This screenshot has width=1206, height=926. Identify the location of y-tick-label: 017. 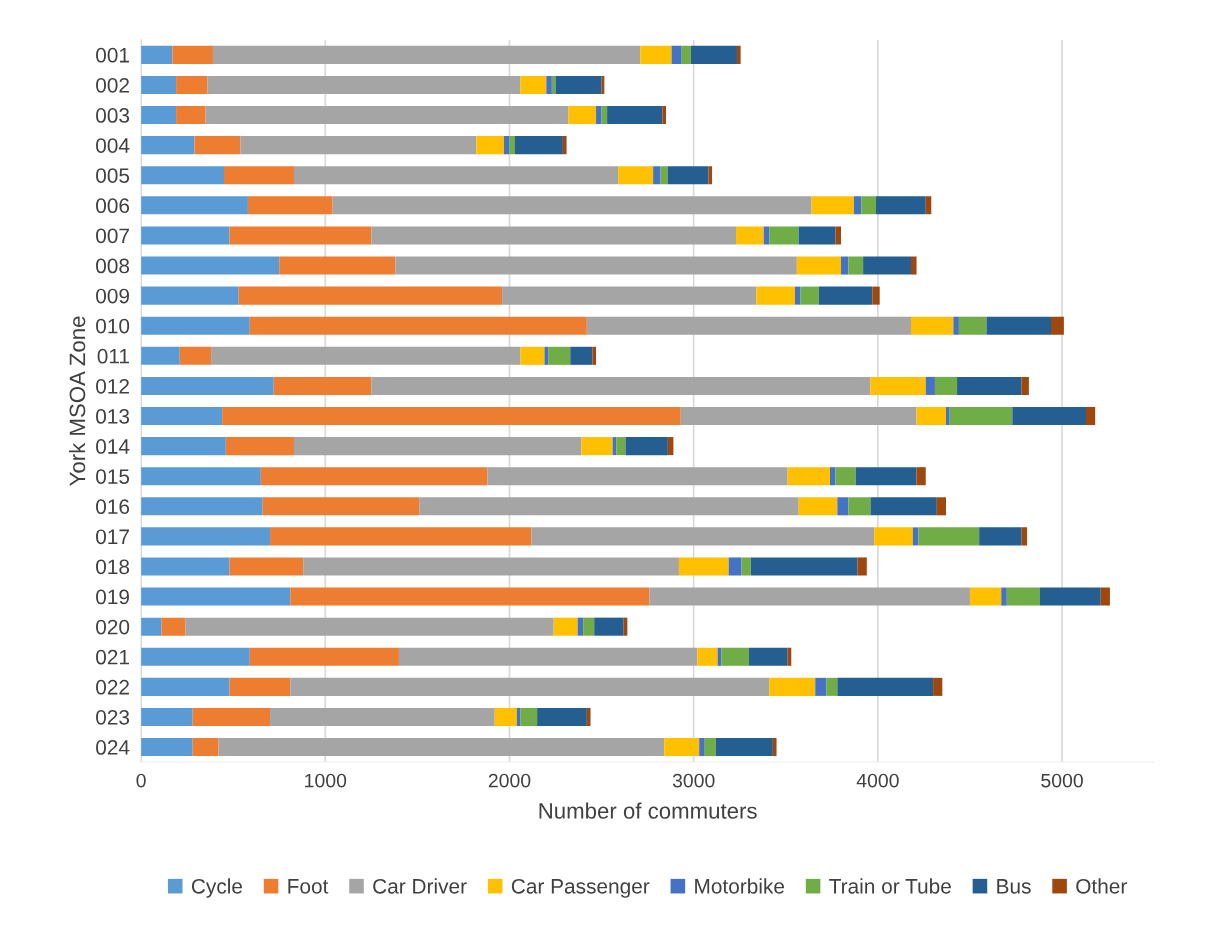
(112, 537).